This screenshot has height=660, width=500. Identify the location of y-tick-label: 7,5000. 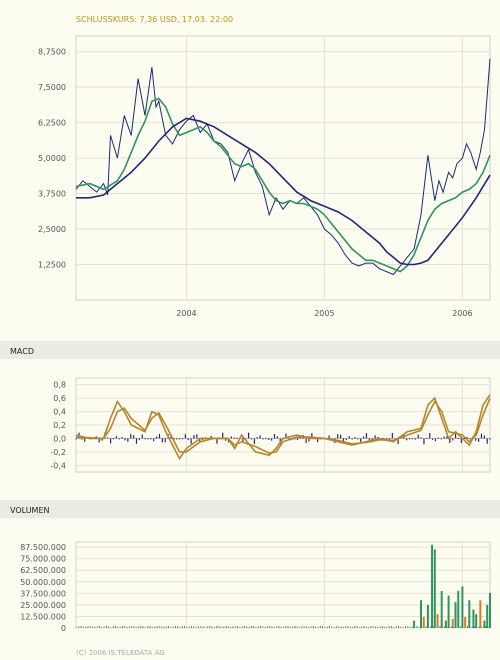
(52, 87).